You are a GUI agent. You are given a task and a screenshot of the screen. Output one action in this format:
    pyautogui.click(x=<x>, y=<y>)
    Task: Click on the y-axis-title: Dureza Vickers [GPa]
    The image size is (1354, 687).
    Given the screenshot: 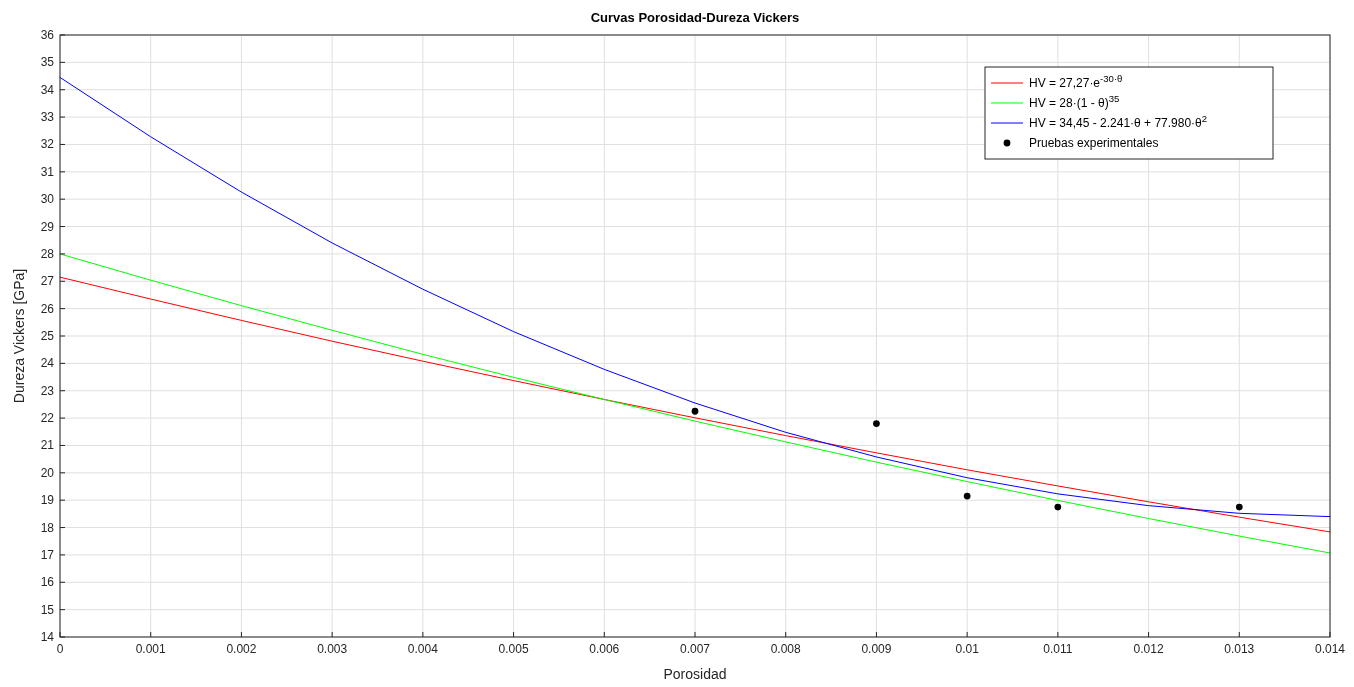 What is the action you would take?
    pyautogui.click(x=19, y=336)
    